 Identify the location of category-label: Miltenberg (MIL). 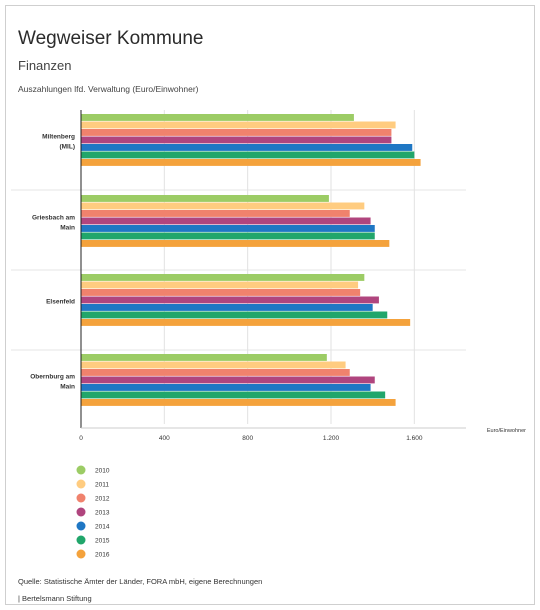
(58, 141).